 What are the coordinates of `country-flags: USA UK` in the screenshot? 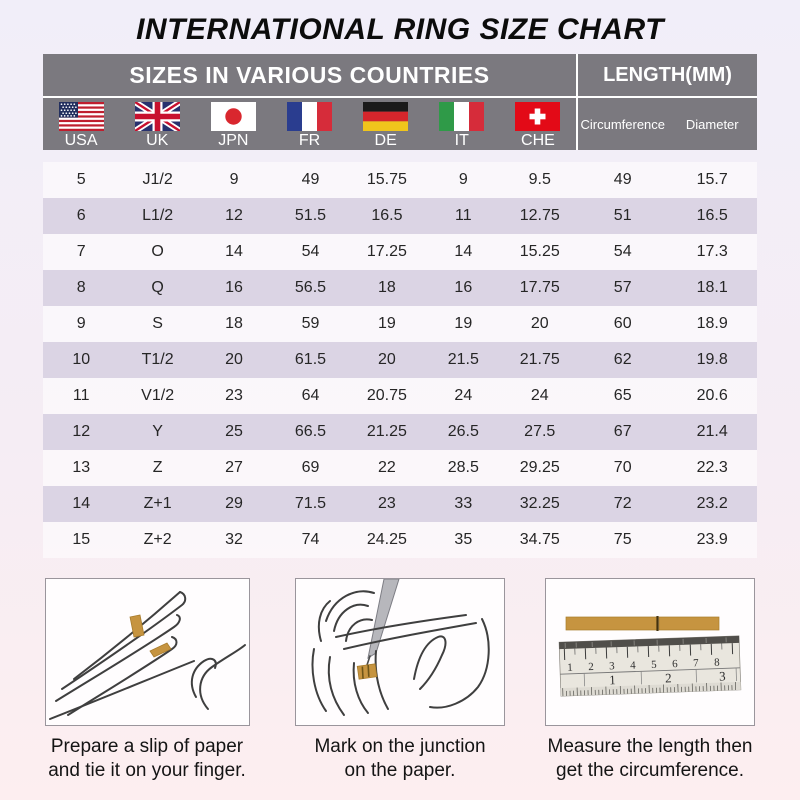 It's located at (310, 124).